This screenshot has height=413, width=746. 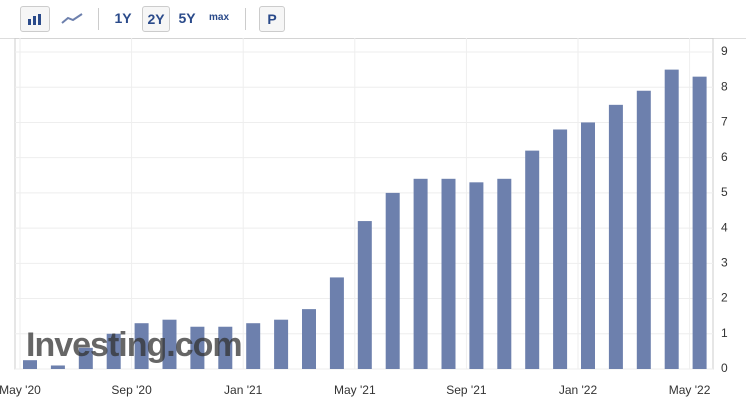 What do you see at coordinates (131, 390) in the screenshot?
I see `x-tick-label: Sep '20` at bounding box center [131, 390].